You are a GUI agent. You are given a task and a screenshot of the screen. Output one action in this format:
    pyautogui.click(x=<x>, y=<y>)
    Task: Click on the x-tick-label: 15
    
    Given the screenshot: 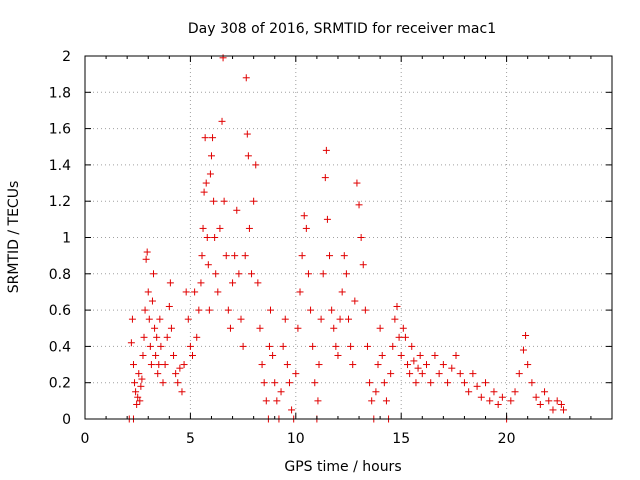 What is the action you would take?
    pyautogui.click(x=401, y=439)
    